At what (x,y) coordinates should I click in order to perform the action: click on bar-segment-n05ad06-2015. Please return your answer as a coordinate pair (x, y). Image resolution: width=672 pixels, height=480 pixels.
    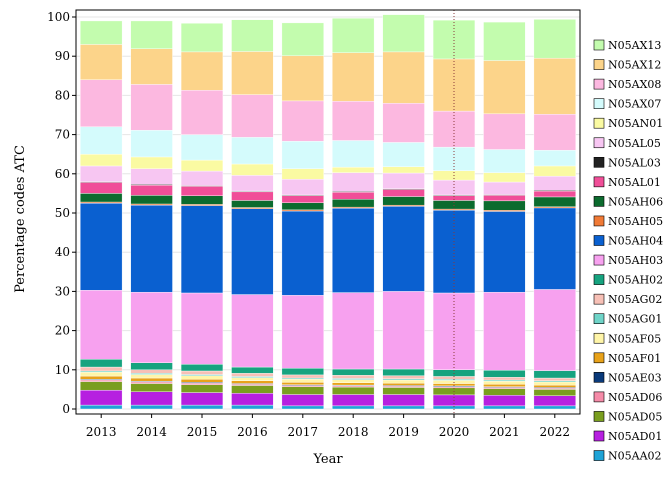
    Looking at the image, I should click on (202, 383).